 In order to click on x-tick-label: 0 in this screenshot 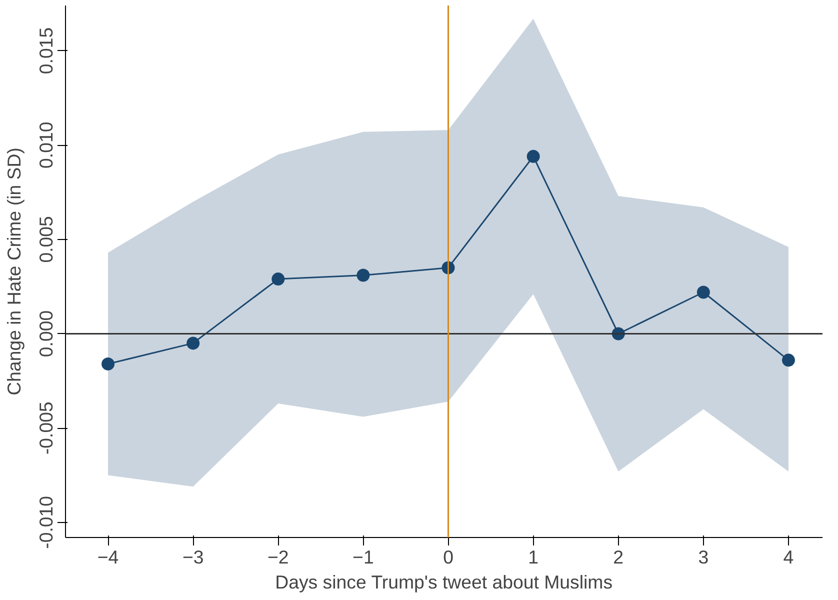, I will do `click(448, 557)`.